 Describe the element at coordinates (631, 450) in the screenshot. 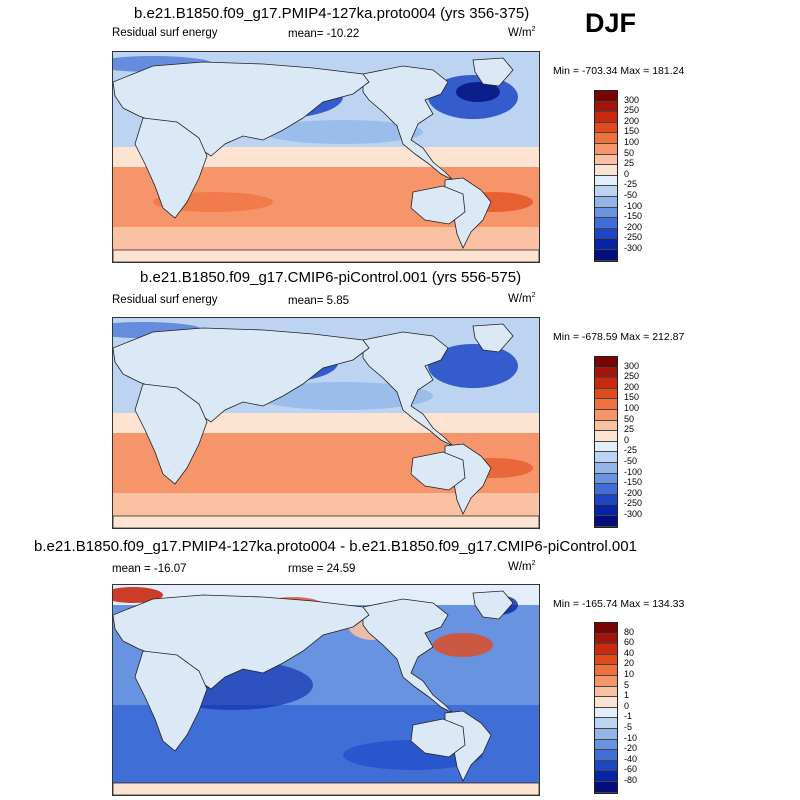

I see `colorbar-tick-label: -25` at that location.